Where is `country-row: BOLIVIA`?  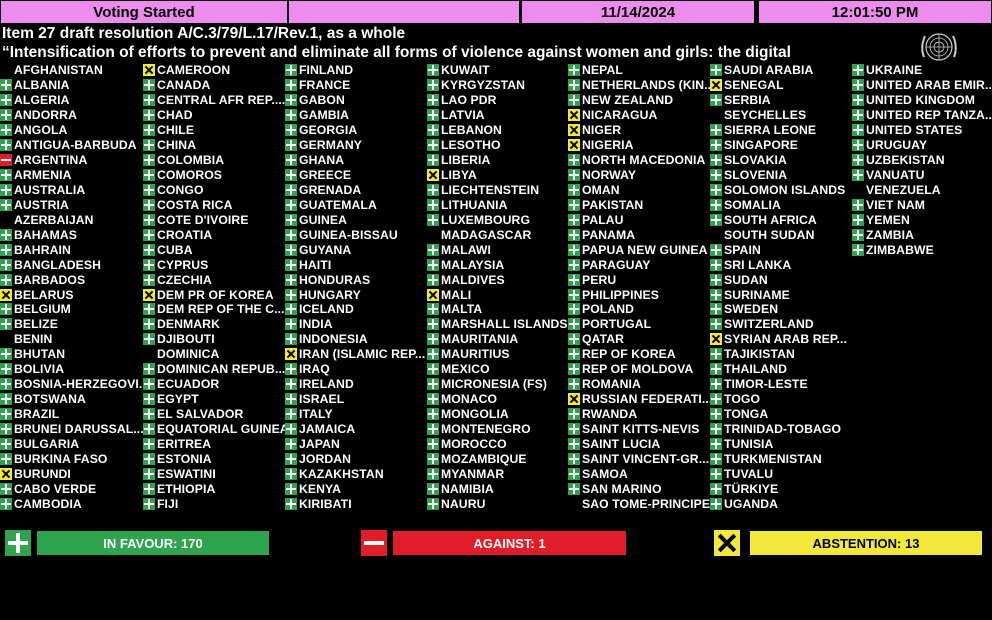
country-row: BOLIVIA is located at coordinates (74, 369).